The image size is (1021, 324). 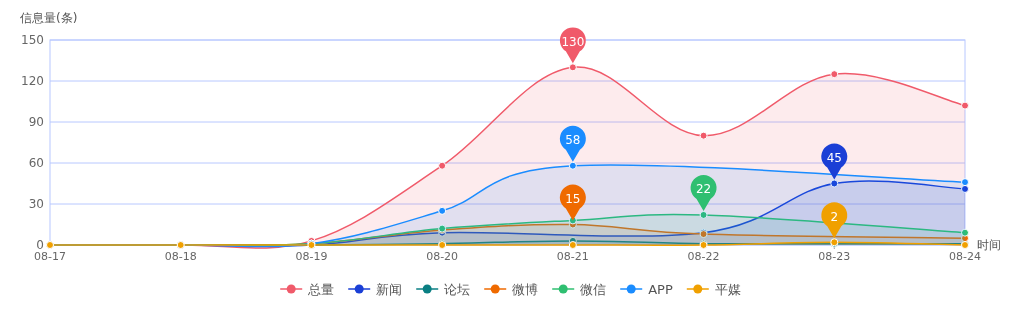 I want to click on legend-label: 新闻, so click(x=389, y=289).